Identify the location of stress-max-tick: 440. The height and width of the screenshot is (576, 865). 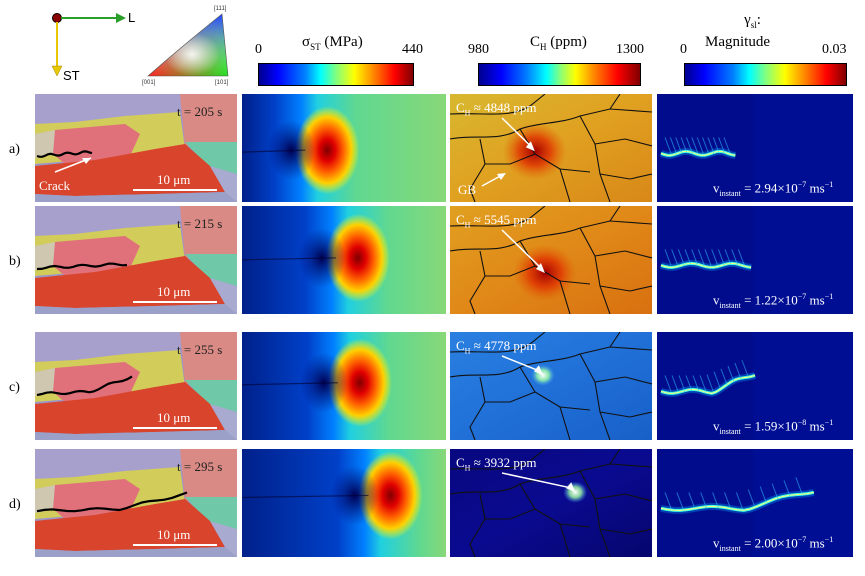
(412, 49).